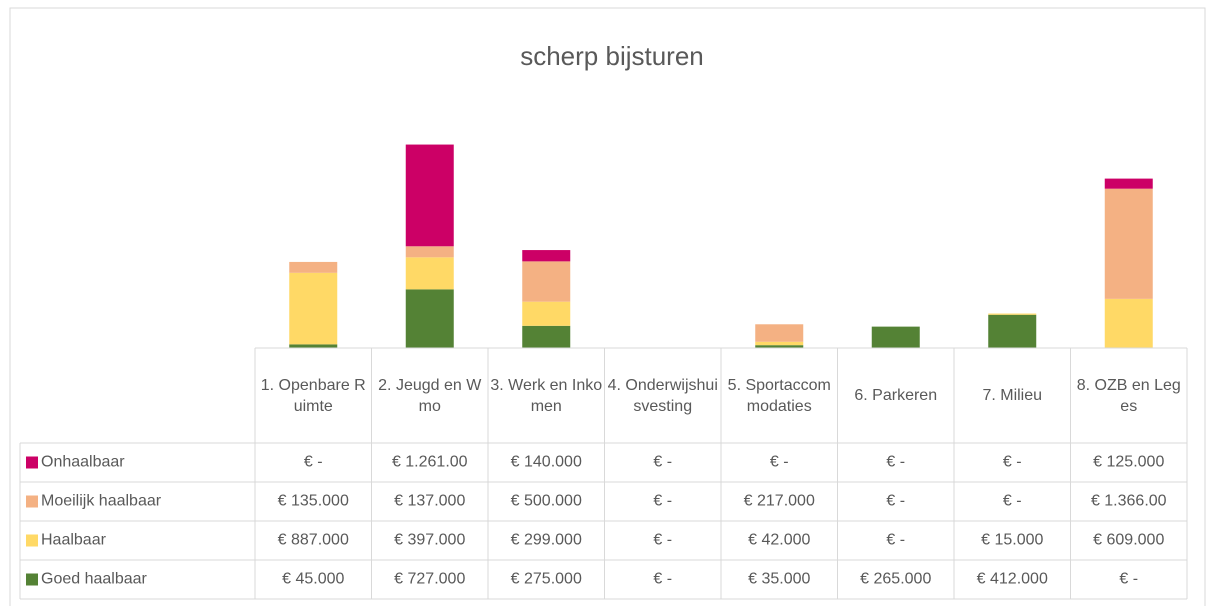 The height and width of the screenshot is (611, 1212). I want to click on category-cell: 6. Parkeren, so click(896, 395).